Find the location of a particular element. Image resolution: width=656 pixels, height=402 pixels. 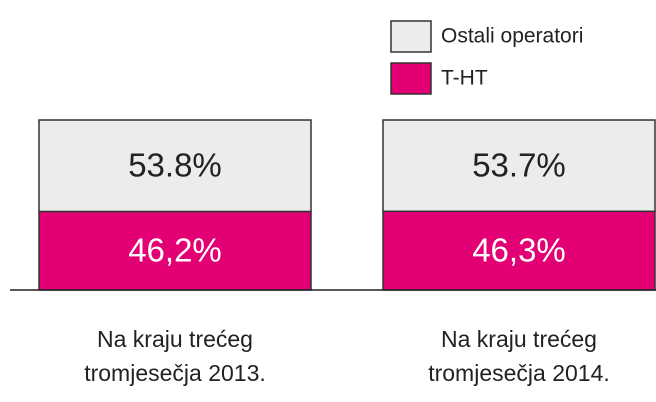

value-label: 53.8% is located at coordinates (175, 164).